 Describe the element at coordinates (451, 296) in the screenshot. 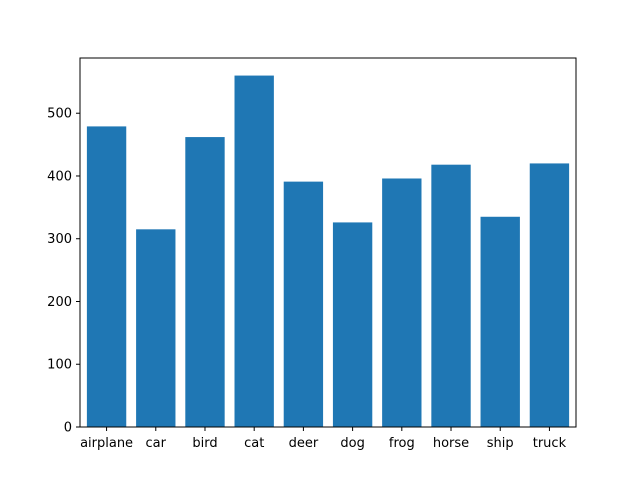

I see `bar-horse` at that location.